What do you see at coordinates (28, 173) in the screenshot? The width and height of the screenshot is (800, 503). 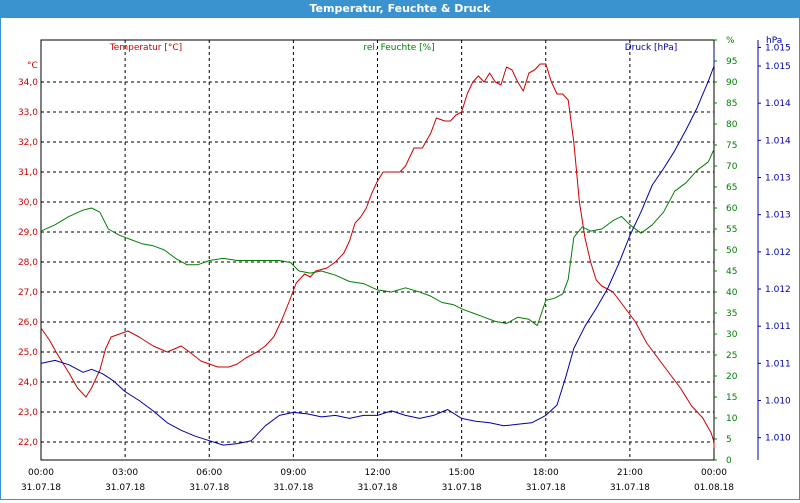 I see `temperature-tick-label: 31,0` at bounding box center [28, 173].